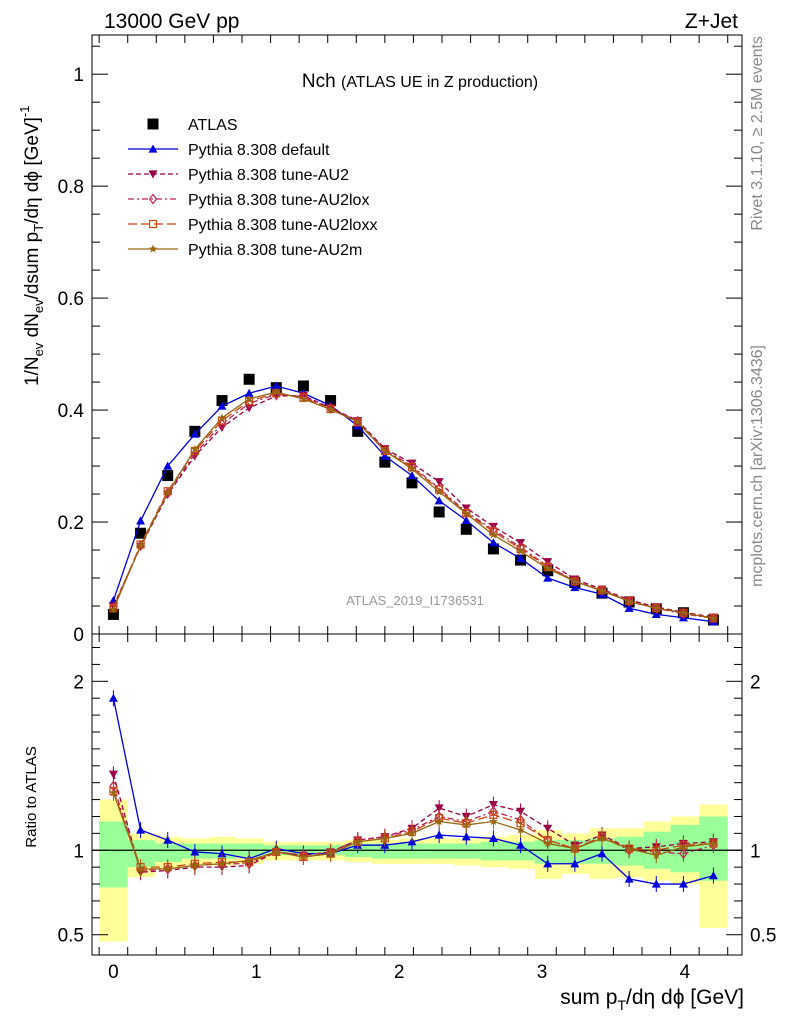  Describe the element at coordinates (245, 250) in the screenshot. I see `legend-entry: Pythia 8.308 tune-AU2m` at that location.